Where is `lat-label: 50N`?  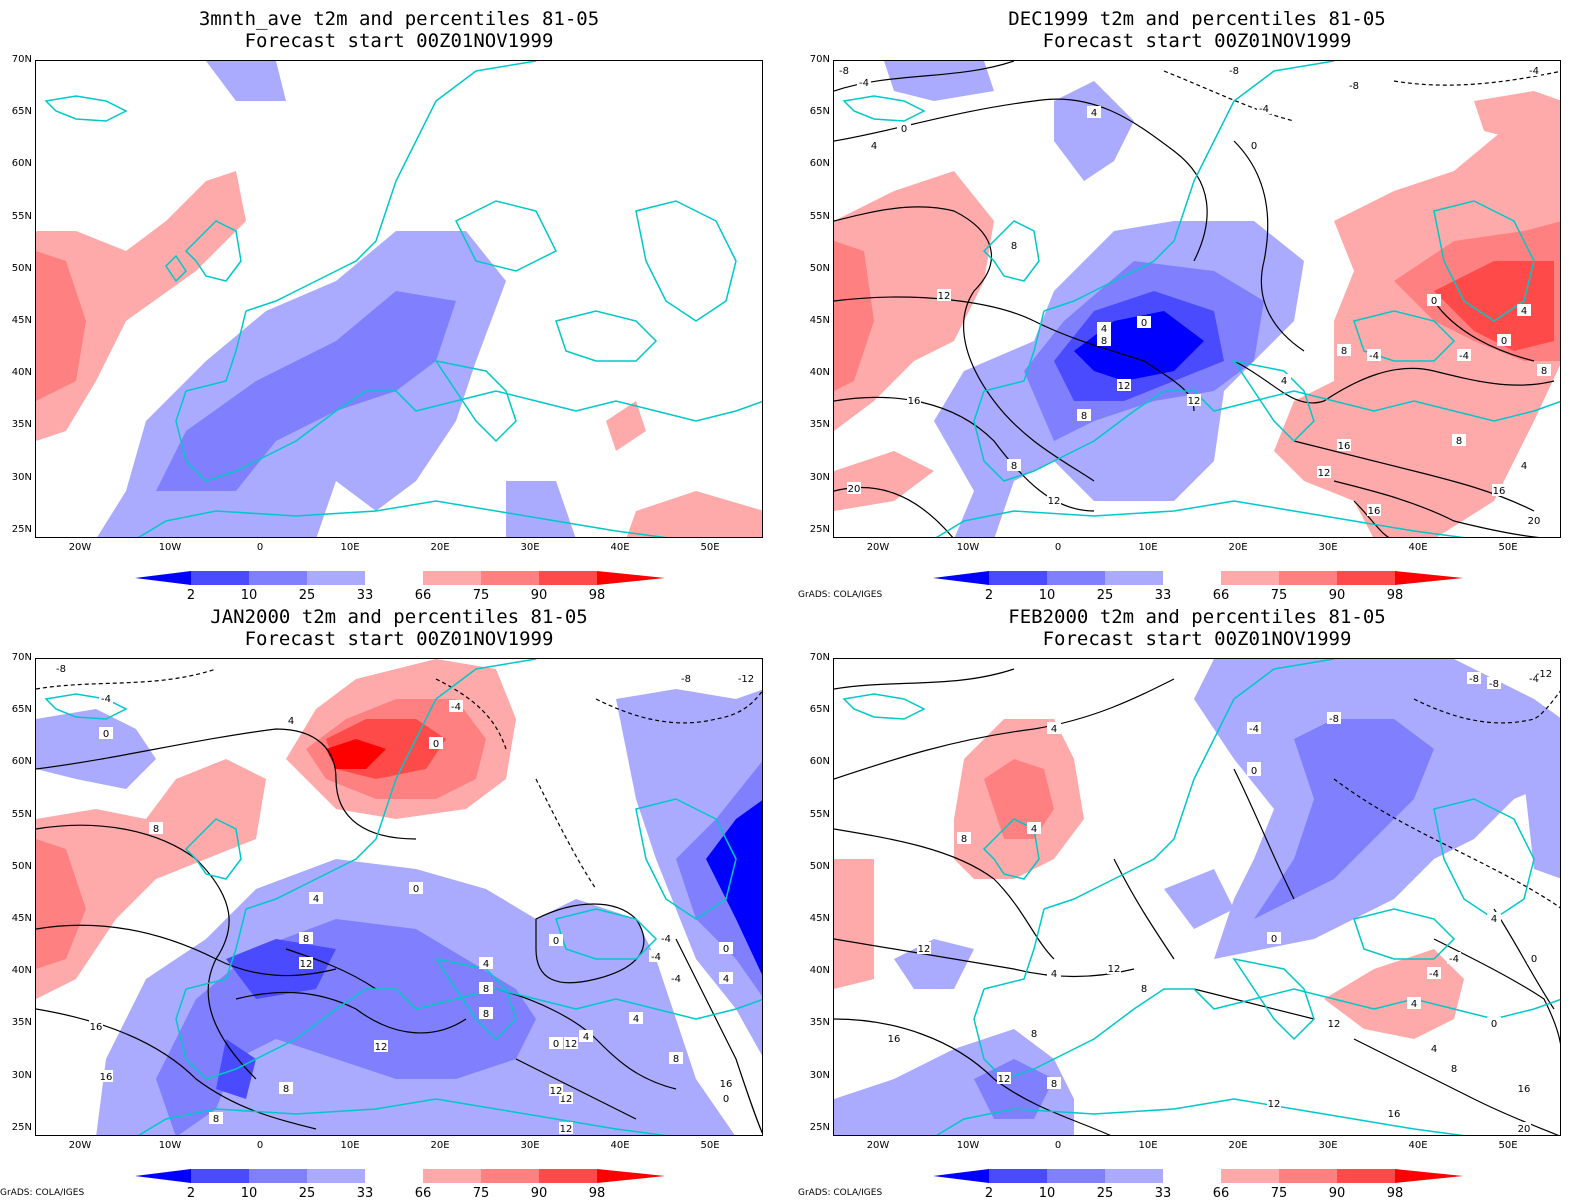 lat-label: 50N is located at coordinates (819, 268).